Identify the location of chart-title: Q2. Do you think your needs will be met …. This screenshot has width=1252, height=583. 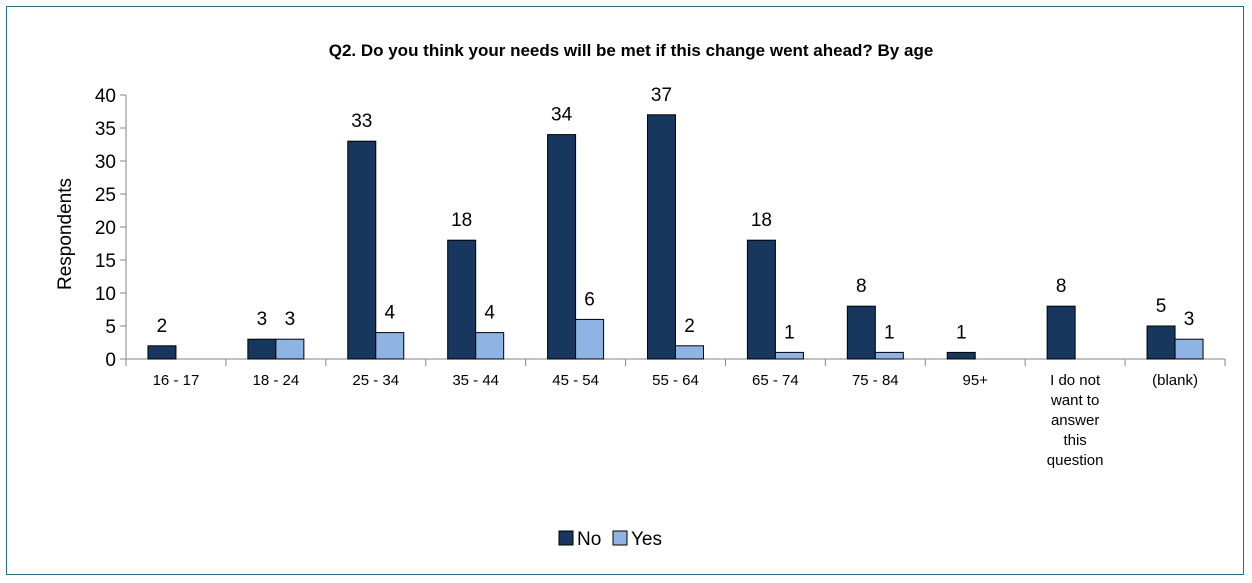
(631, 50).